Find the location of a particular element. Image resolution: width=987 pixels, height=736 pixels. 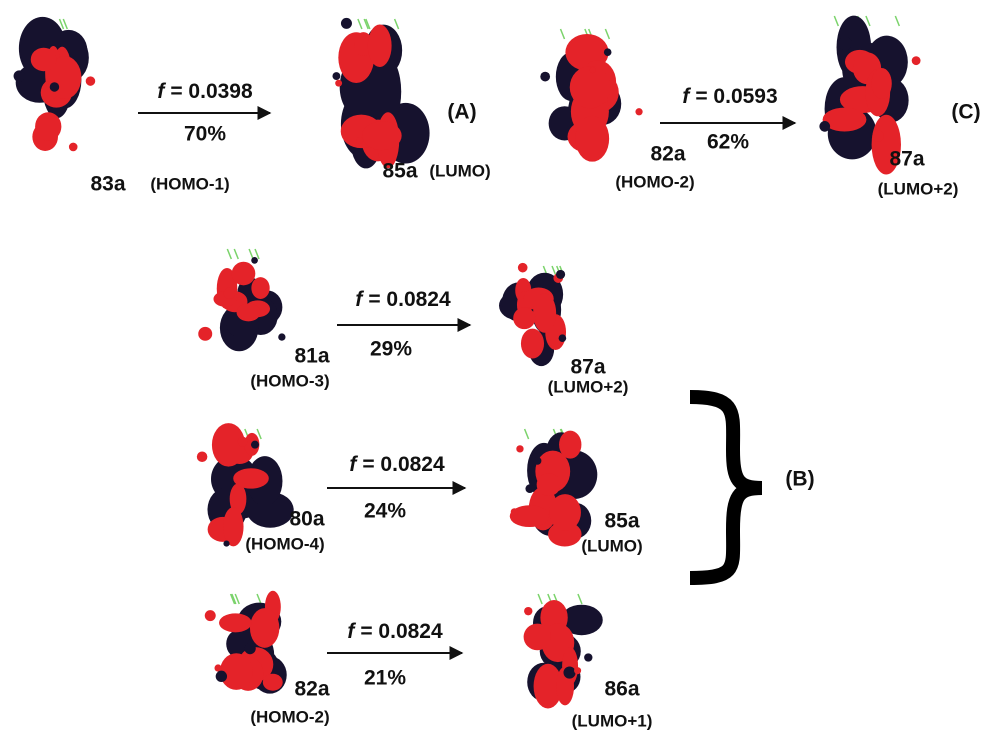

orbital-name: 81a is located at coordinates (311, 356).